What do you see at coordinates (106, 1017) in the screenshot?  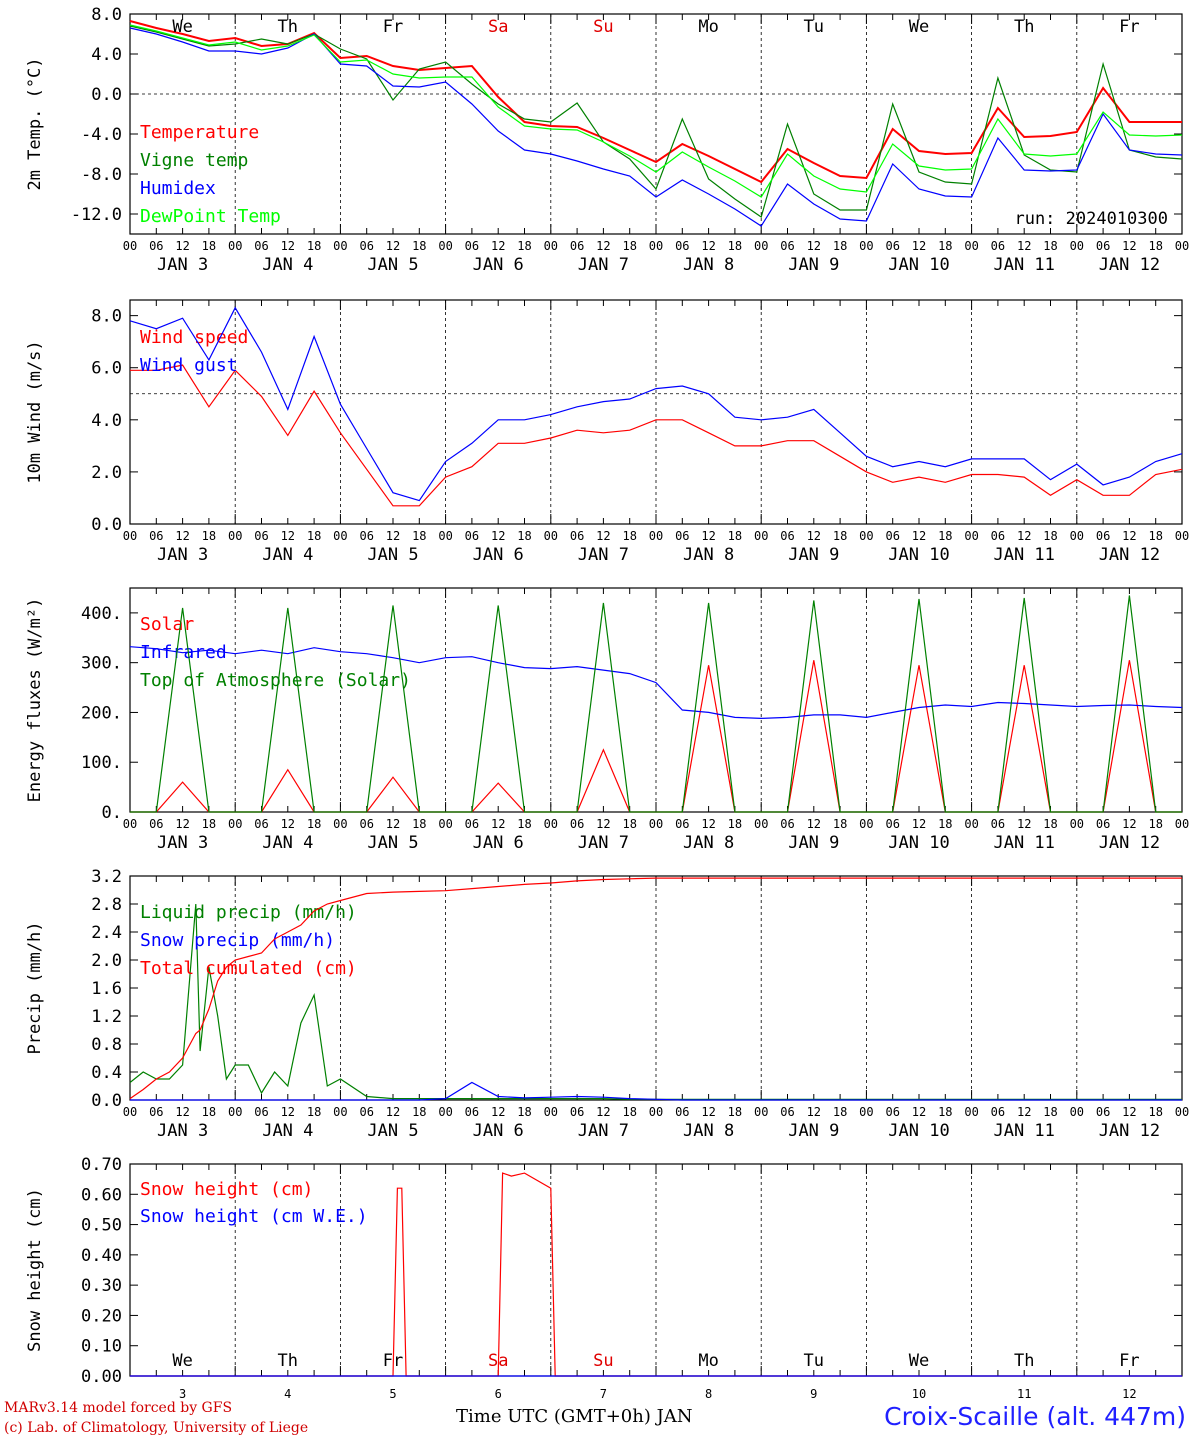 I see `y-tick-label: 1.2` at bounding box center [106, 1017].